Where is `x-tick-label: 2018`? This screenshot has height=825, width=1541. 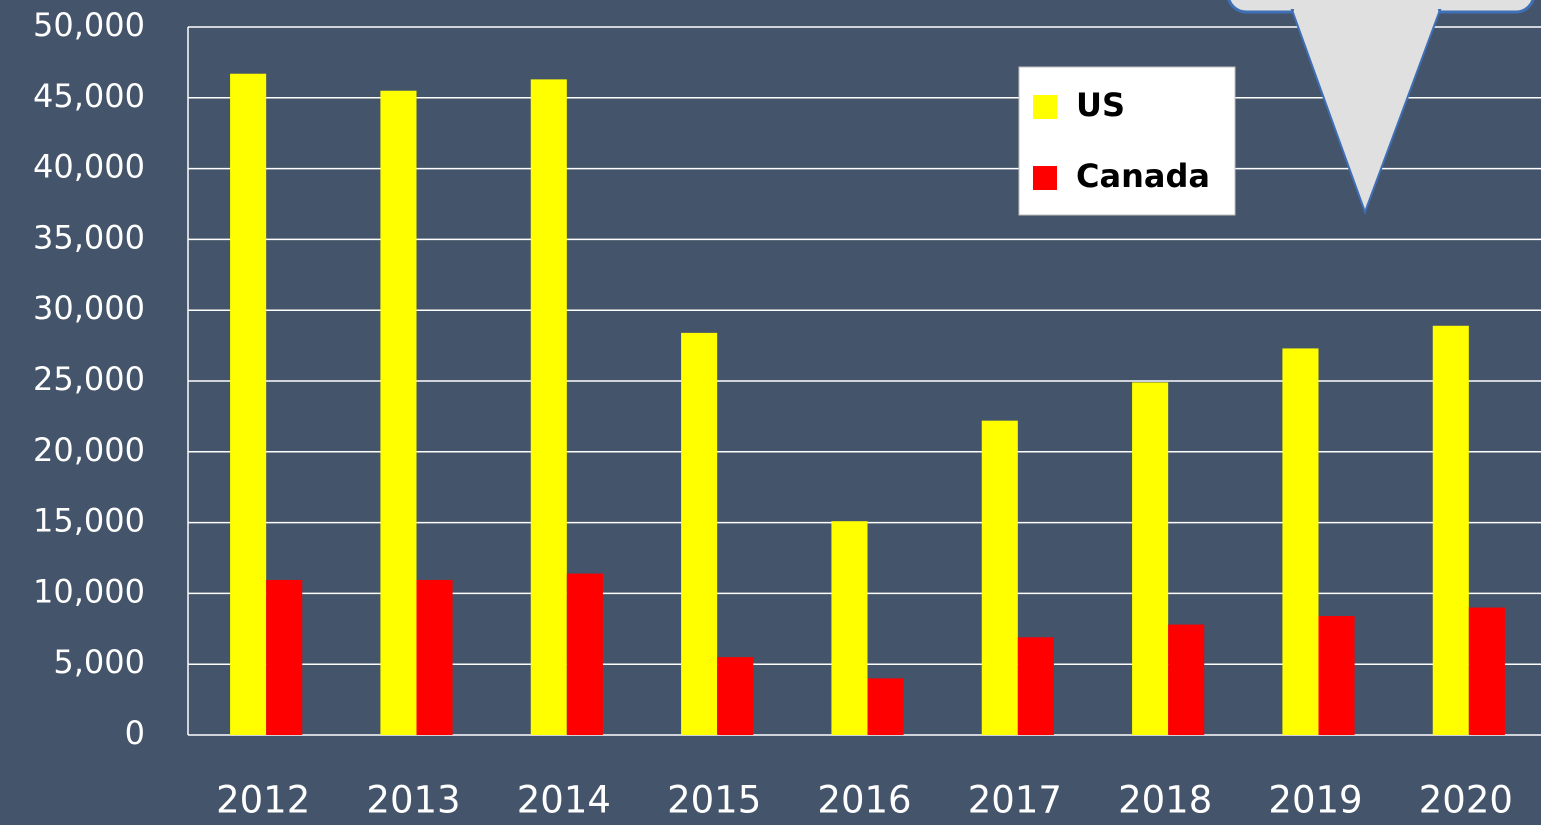 x-tick-label: 2018 is located at coordinates (1165, 800).